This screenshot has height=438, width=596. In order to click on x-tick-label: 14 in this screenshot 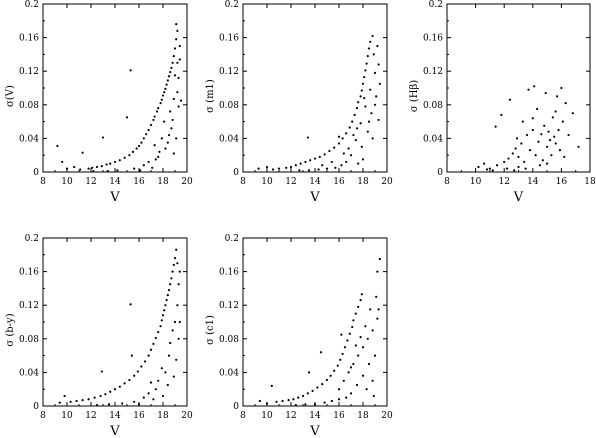, I will do `click(315, 416)`.